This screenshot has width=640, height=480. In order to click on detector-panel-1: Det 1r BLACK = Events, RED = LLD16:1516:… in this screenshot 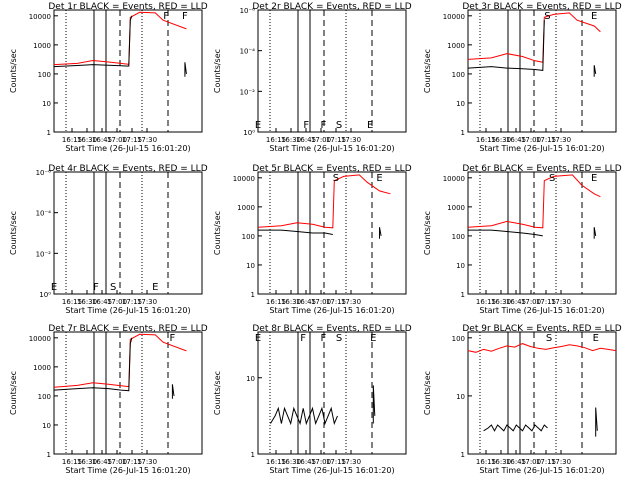, I will do `click(108, 77)`.